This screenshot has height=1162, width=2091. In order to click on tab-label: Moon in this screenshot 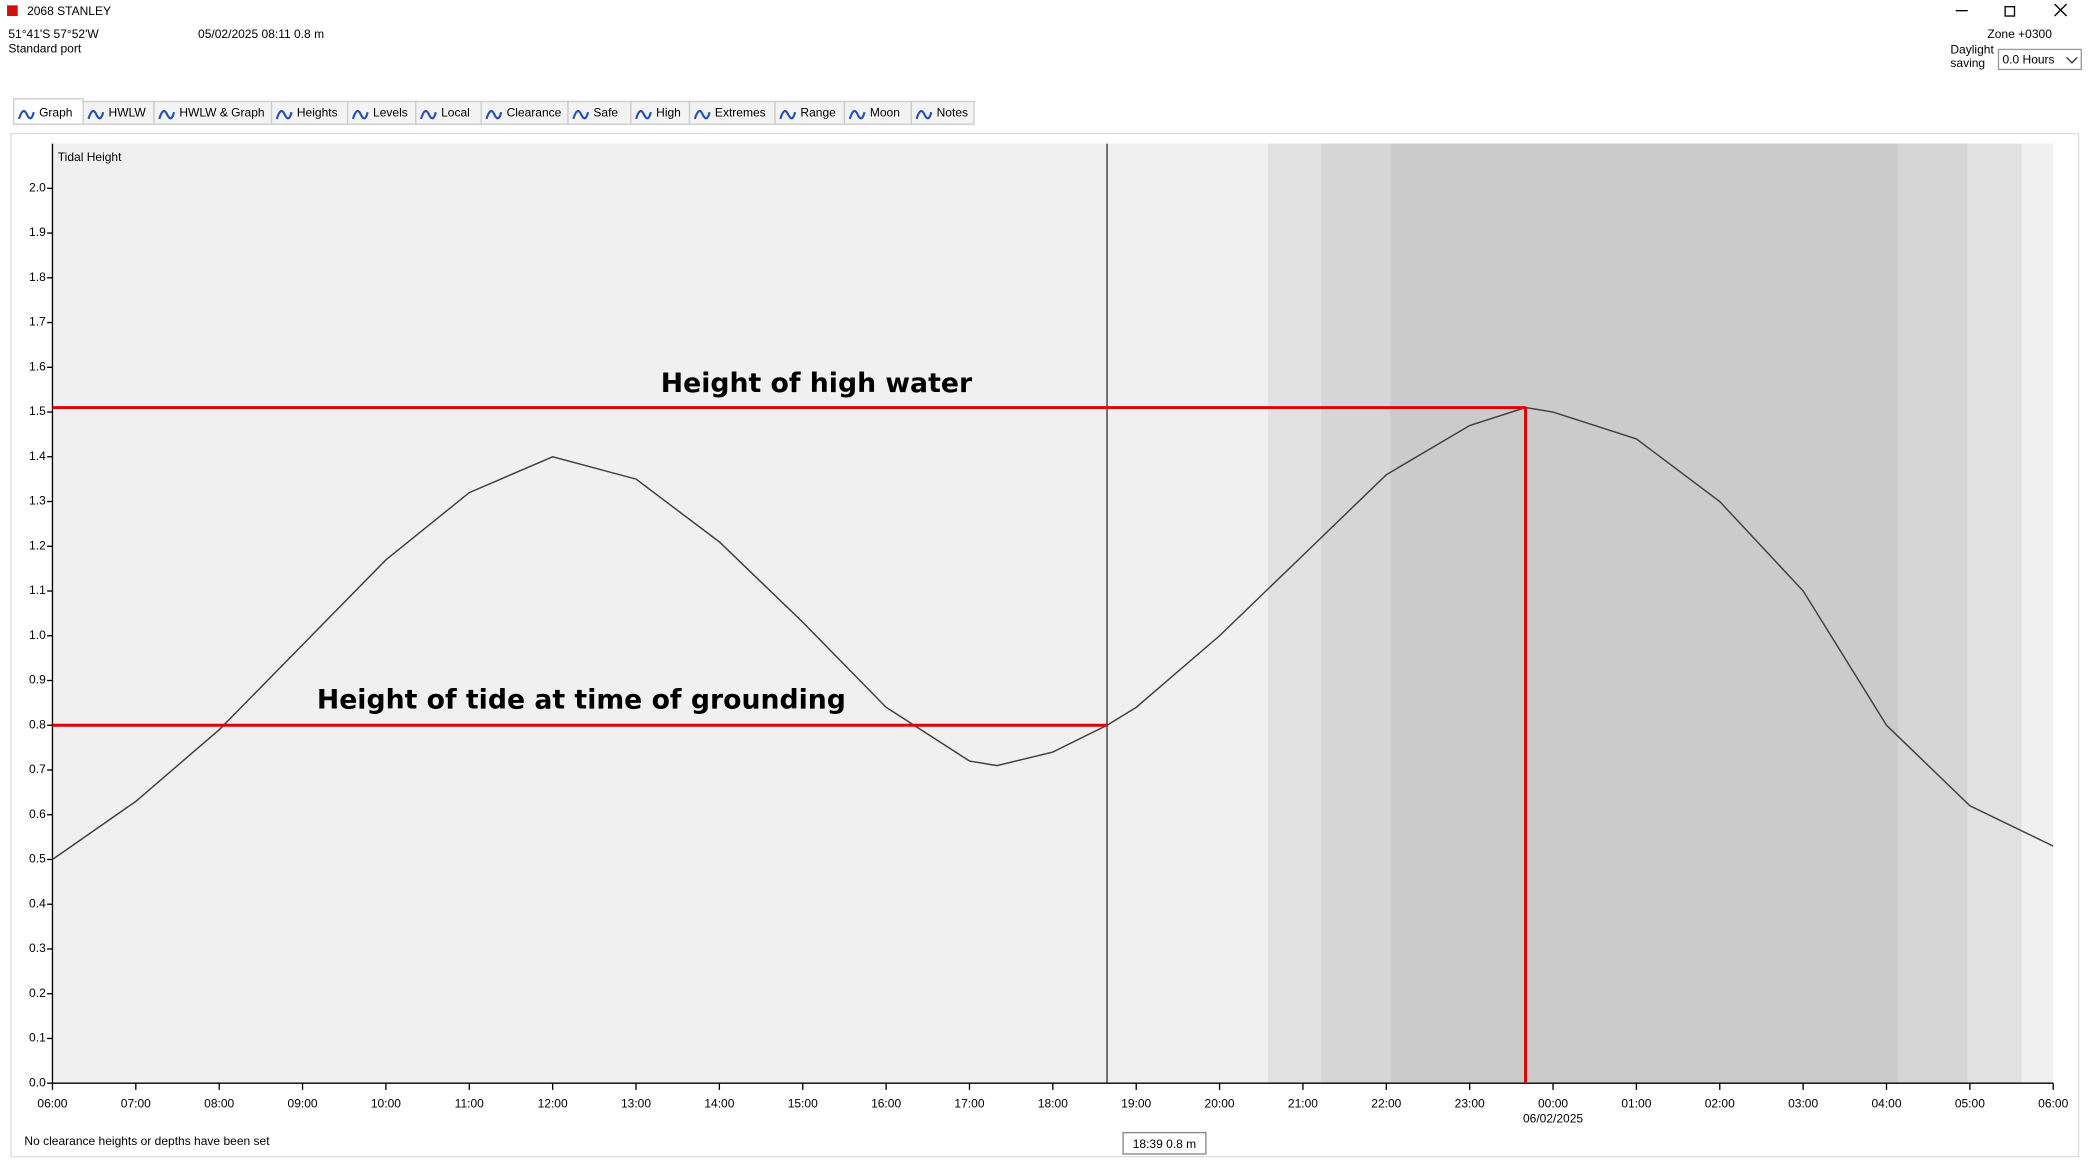, I will do `click(885, 113)`.